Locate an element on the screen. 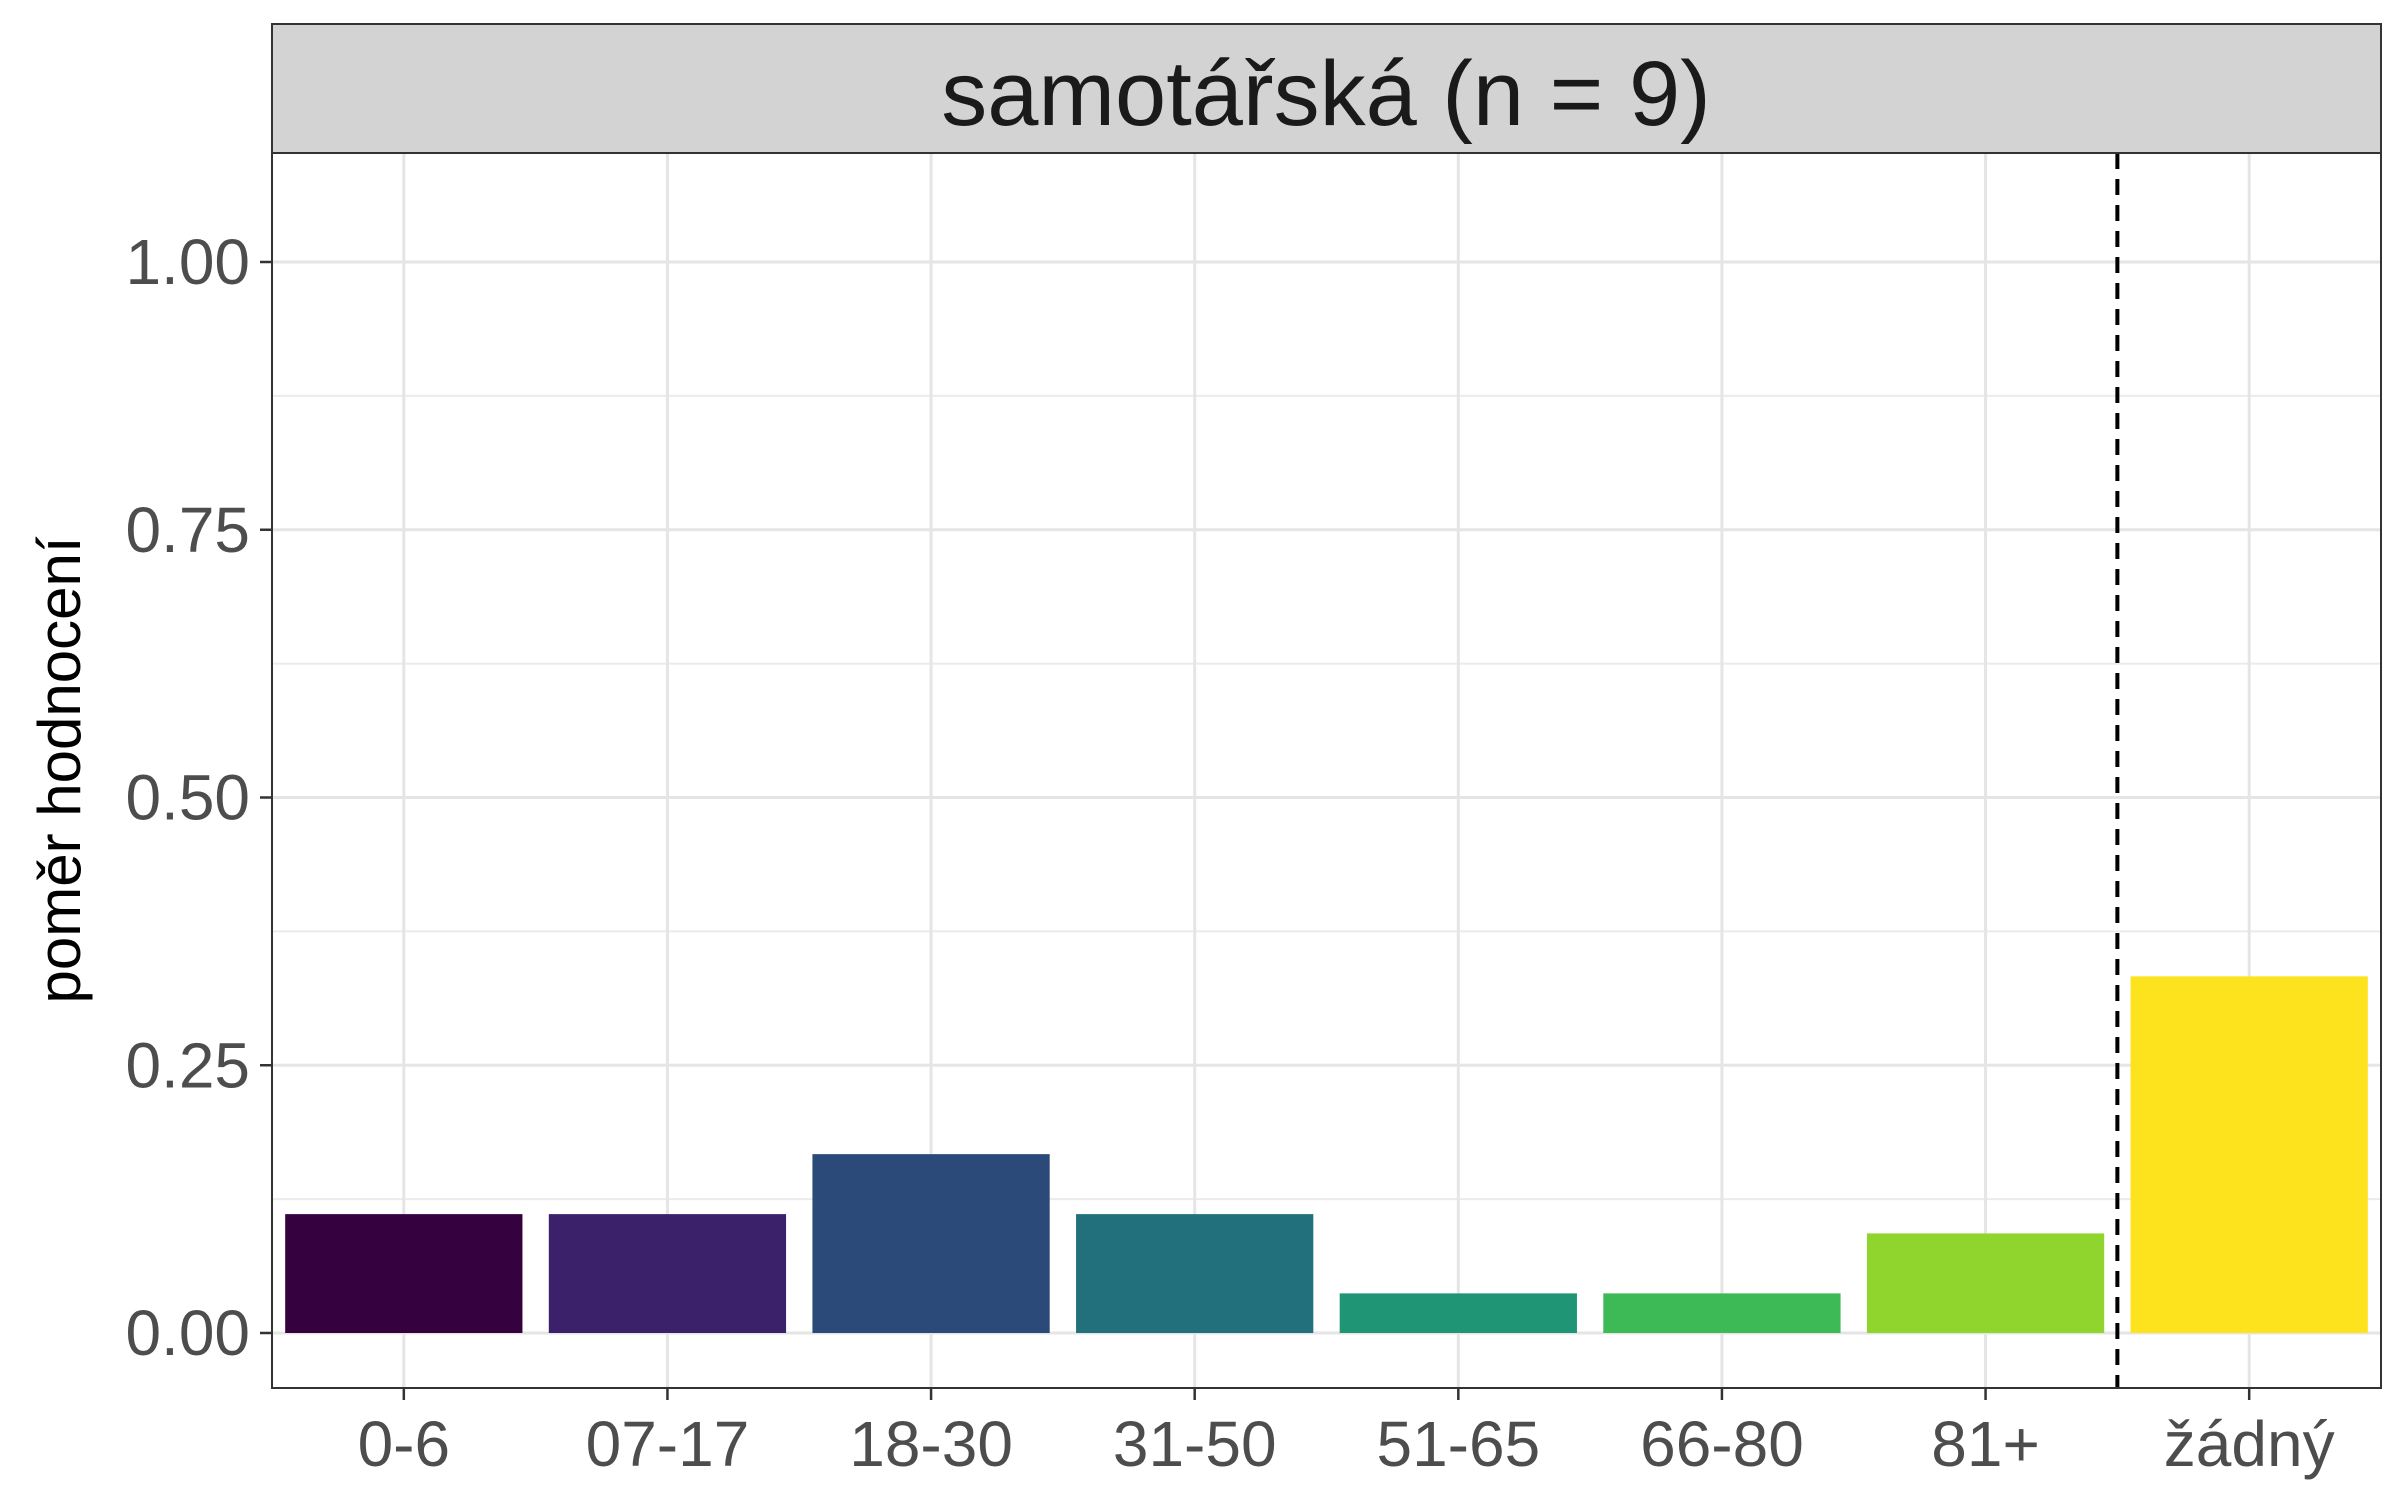  y-tick-label: 0.25 is located at coordinates (187, 1065).